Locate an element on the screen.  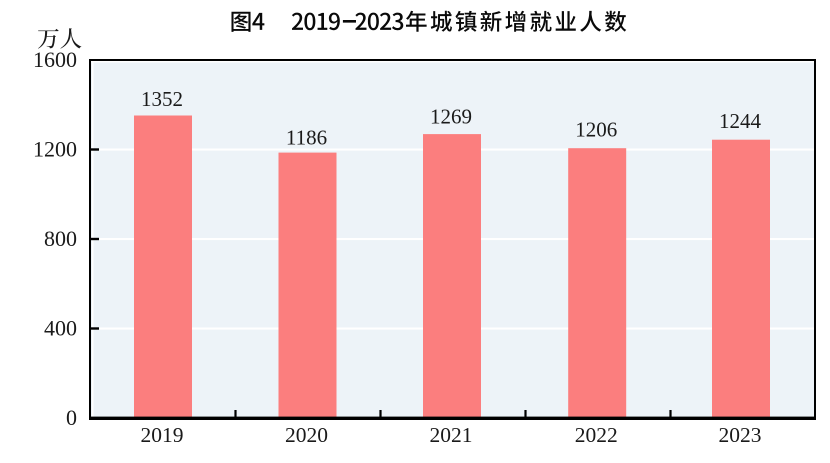
svg-text: 2021 is located at coordinates (451, 435).